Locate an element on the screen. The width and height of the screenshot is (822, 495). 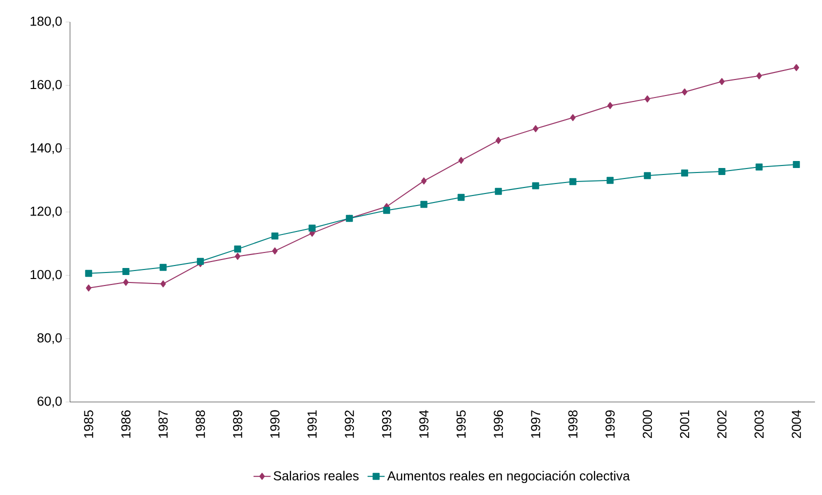
x-tick-label: 2002 is located at coordinates (721, 424).